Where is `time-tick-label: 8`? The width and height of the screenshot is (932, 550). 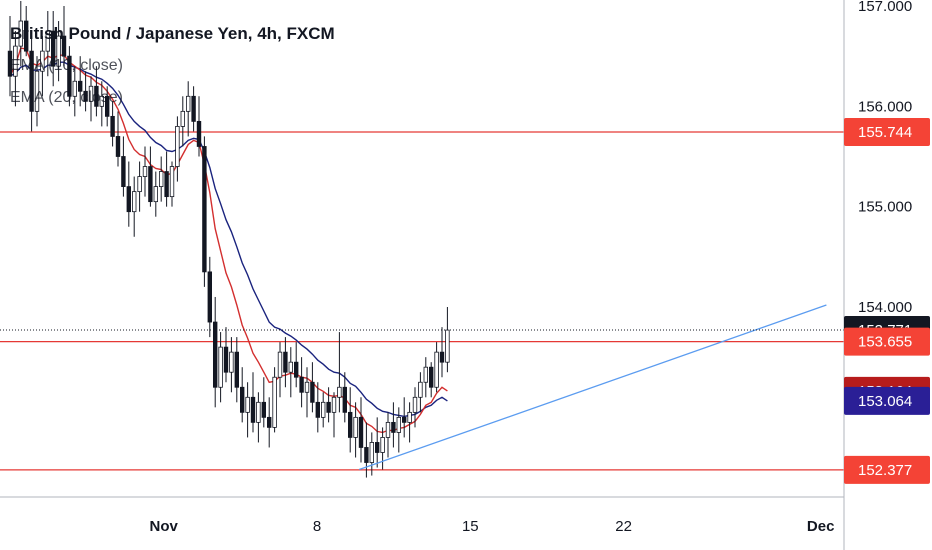
time-tick-label: 8 is located at coordinates (317, 526).